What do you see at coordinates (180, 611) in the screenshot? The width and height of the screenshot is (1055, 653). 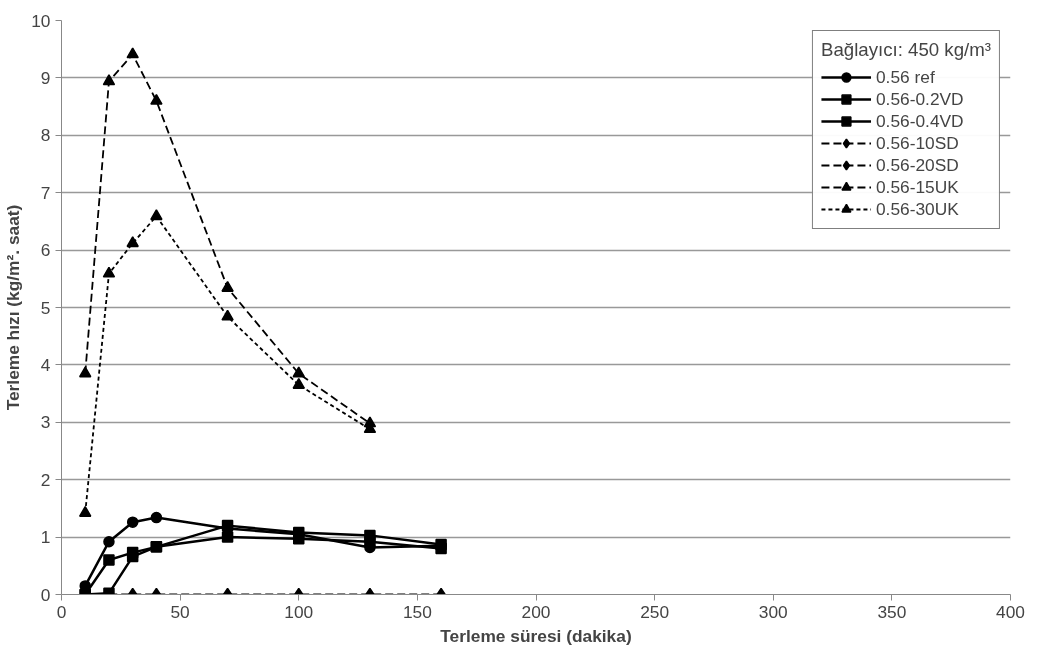 I see `x-tick-label: 50` at bounding box center [180, 611].